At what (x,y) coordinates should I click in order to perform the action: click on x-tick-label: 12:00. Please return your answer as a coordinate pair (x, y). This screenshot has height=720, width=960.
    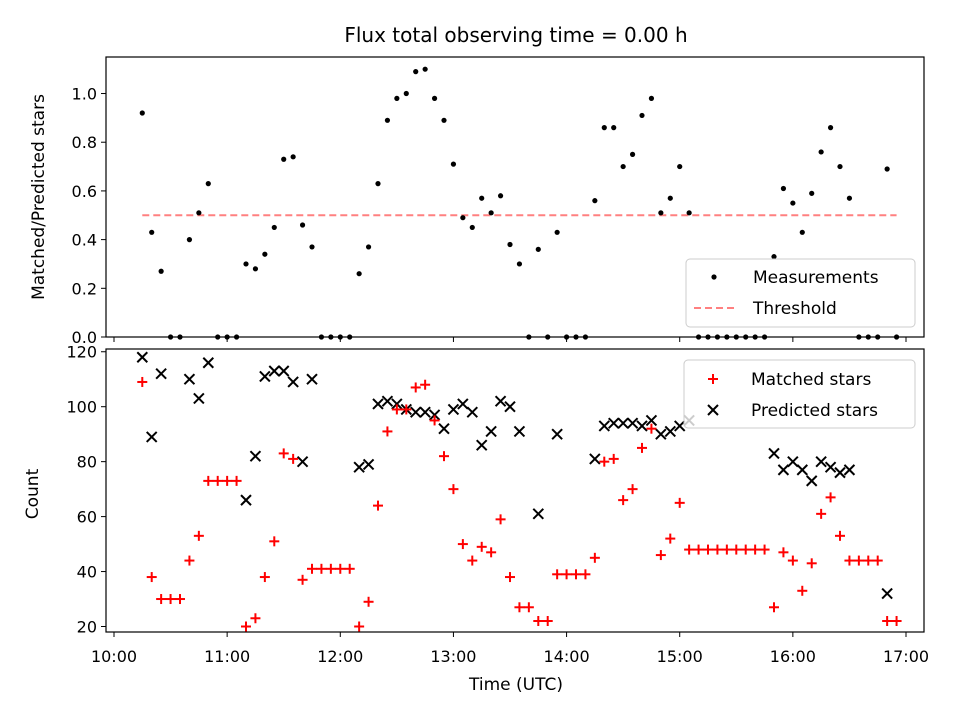
    Looking at the image, I should click on (340, 656).